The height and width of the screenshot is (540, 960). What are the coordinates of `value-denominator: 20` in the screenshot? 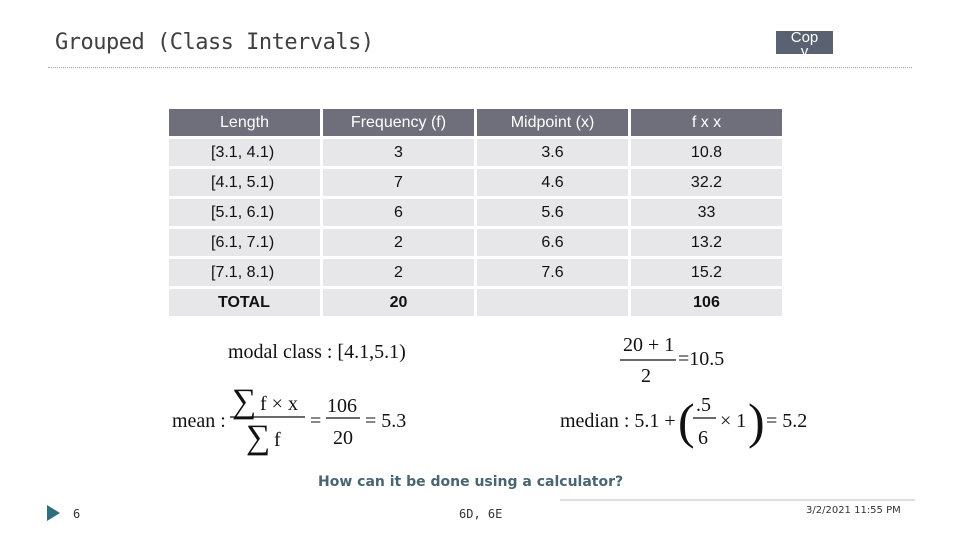 It's located at (343, 438).